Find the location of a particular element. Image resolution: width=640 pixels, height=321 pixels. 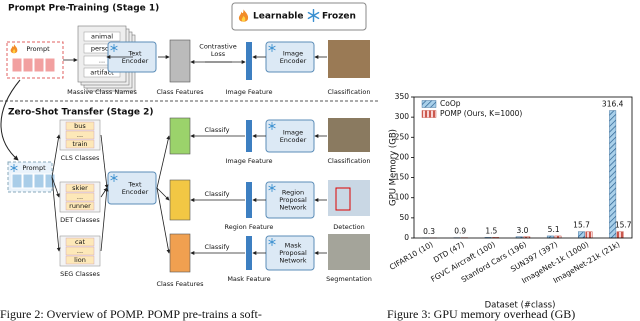

y-tick-label: 350 is located at coordinates (402, 96).